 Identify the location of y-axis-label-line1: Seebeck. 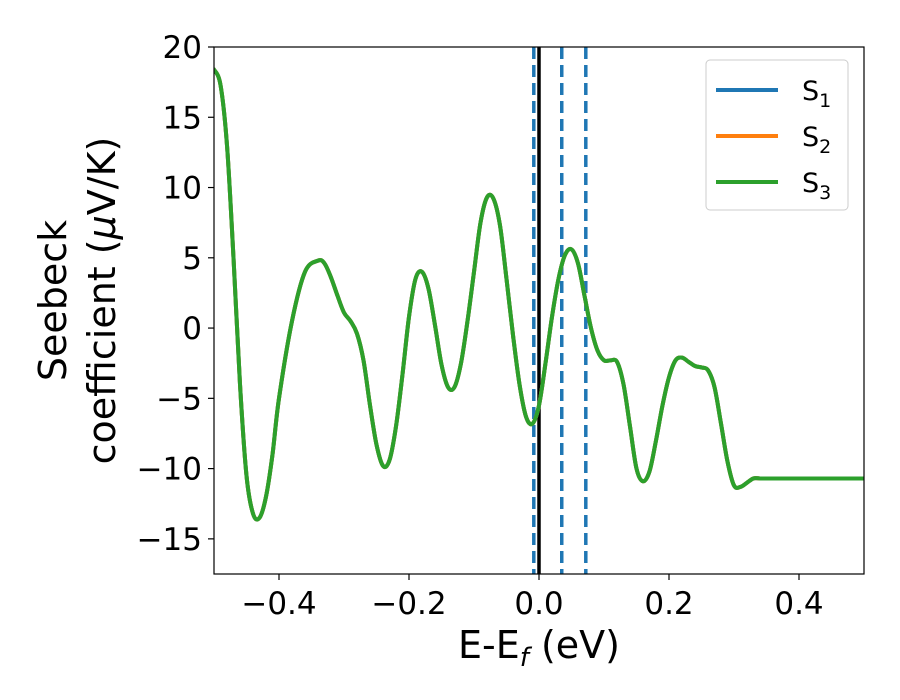
(53, 300).